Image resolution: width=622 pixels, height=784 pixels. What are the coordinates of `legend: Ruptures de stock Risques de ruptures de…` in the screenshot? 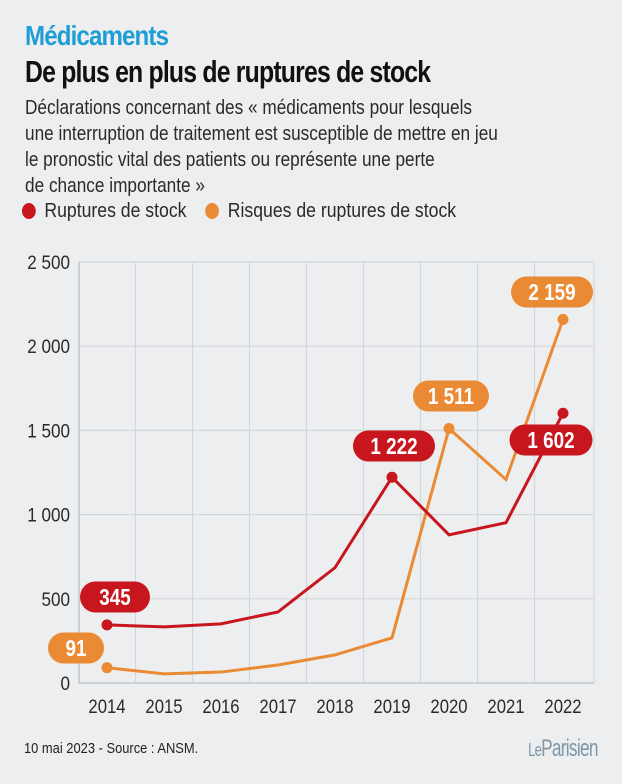 It's located at (248, 211).